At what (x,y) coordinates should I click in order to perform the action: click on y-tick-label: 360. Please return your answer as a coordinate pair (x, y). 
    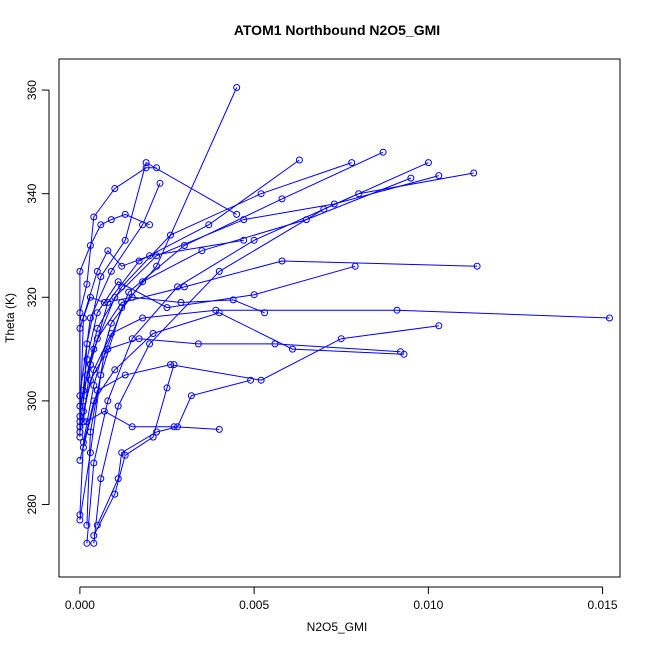
    Looking at the image, I should click on (32, 90).